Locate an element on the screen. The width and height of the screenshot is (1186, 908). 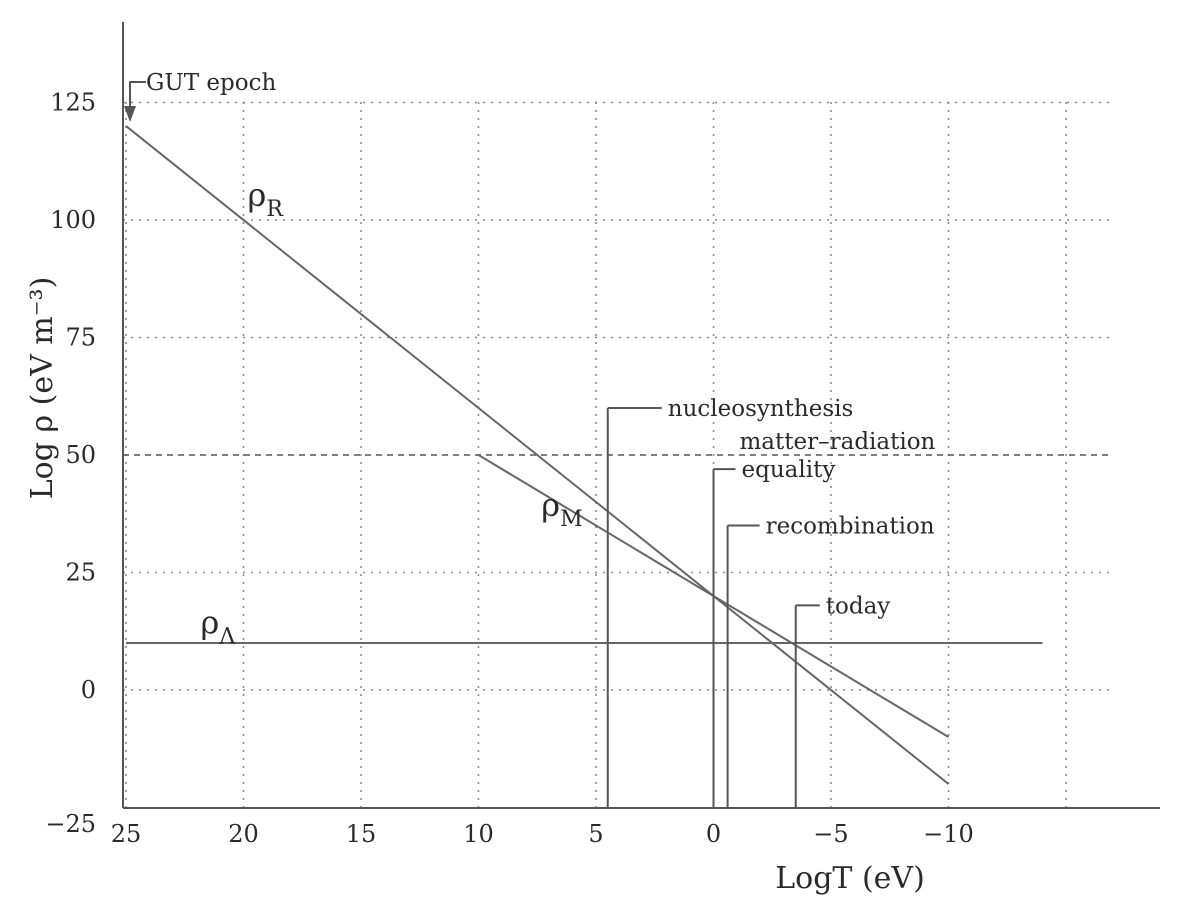
arrow-annotation-label: GUT epoch is located at coordinates (211, 83).